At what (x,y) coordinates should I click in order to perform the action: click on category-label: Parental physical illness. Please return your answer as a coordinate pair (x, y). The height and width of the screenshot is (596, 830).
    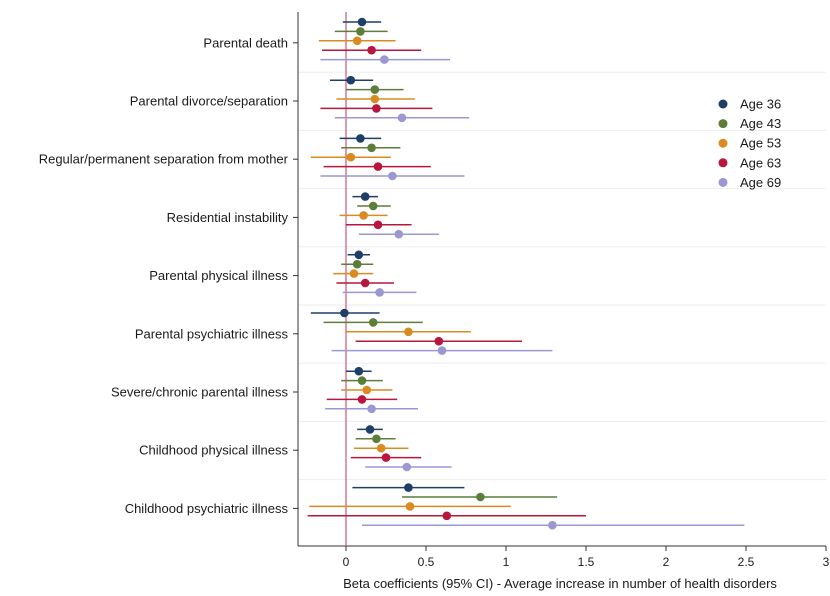
    Looking at the image, I should click on (218, 275).